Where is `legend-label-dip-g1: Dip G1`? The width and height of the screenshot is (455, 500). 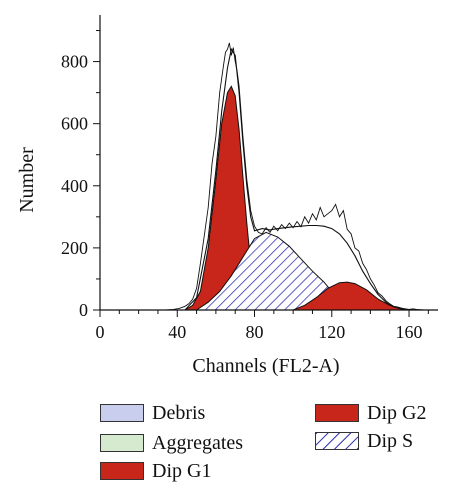 legend-label-dip-g1: Dip G1 is located at coordinates (182, 470).